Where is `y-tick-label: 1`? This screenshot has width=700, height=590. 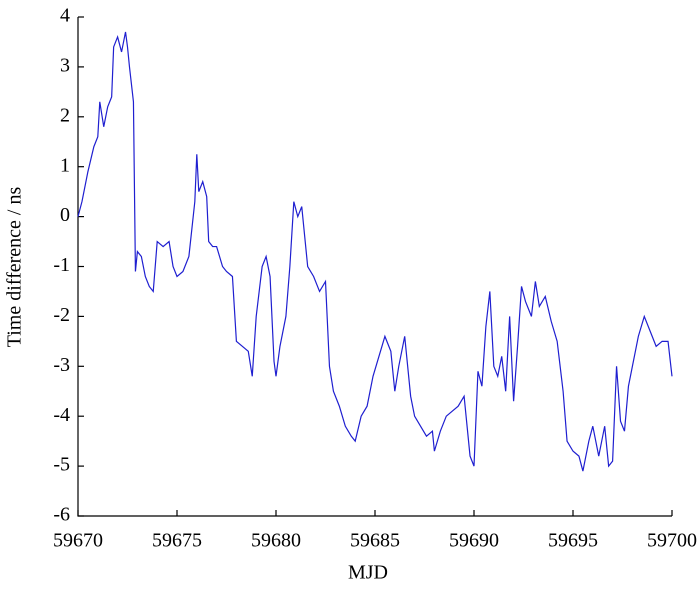 y-tick-label: 1 is located at coordinates (65, 165).